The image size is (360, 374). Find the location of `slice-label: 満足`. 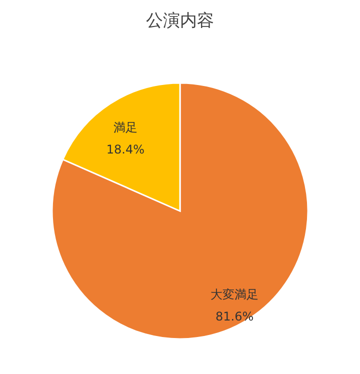

slice-label: 満足 is located at coordinates (125, 127).